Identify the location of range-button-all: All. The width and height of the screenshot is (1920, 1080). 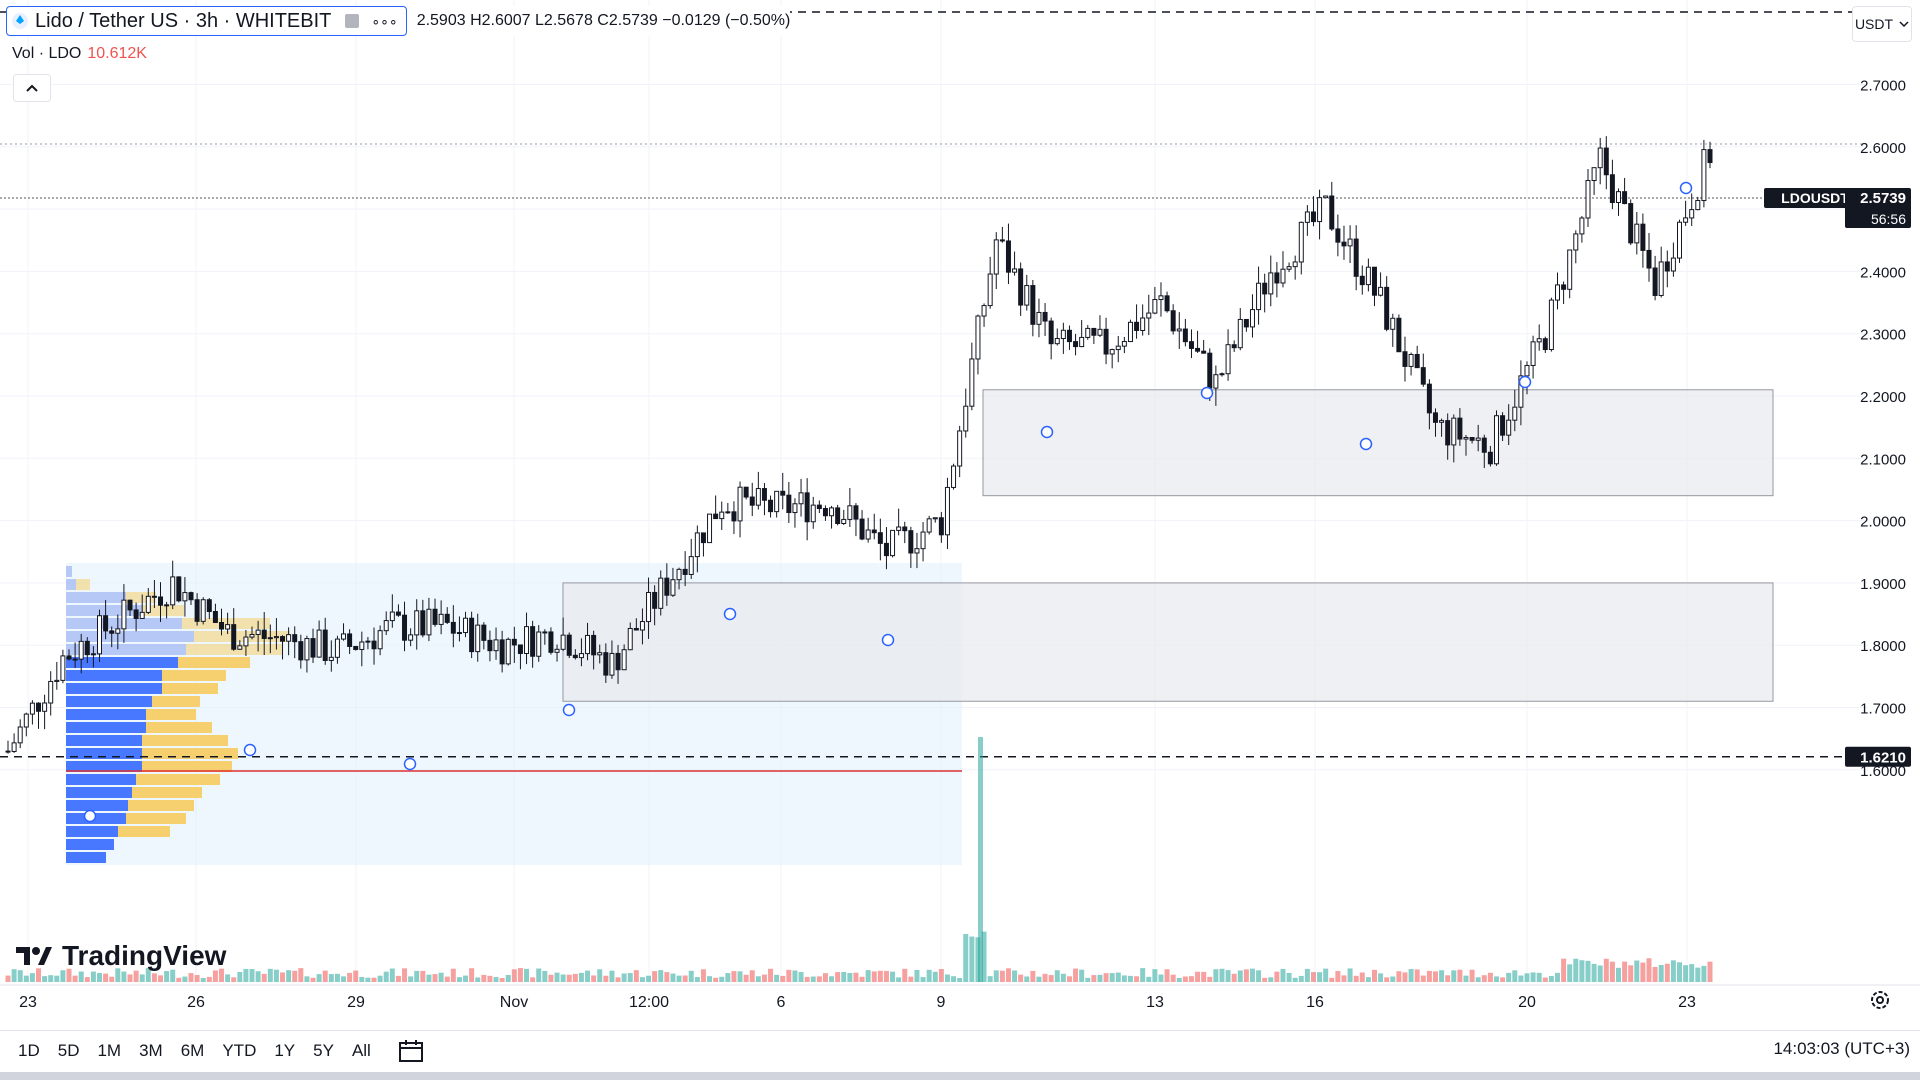
(361, 1050).